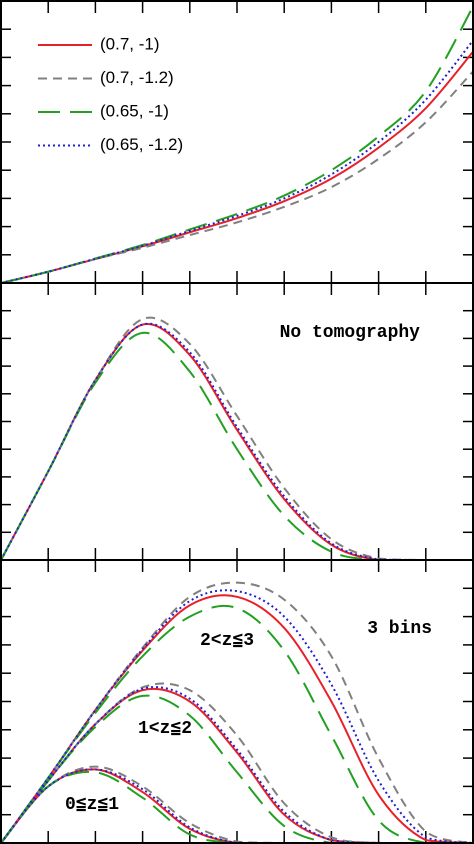  I want to click on annotation: 2<z≦3, so click(227, 641).